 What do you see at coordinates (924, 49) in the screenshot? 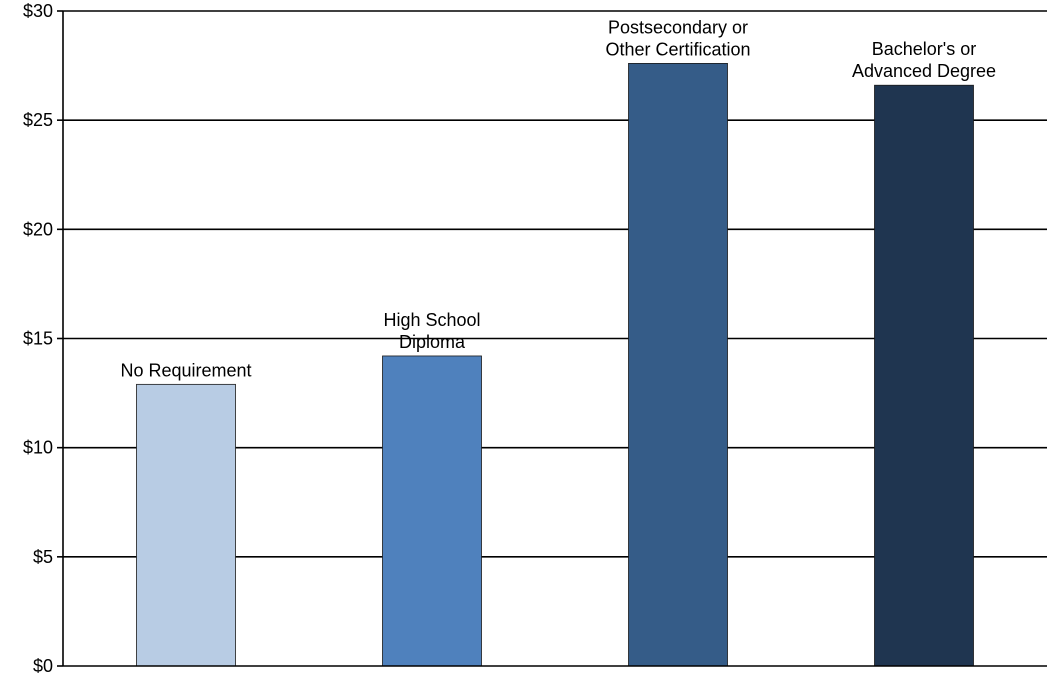
I see `bar-label: Bachelor's or` at bounding box center [924, 49].